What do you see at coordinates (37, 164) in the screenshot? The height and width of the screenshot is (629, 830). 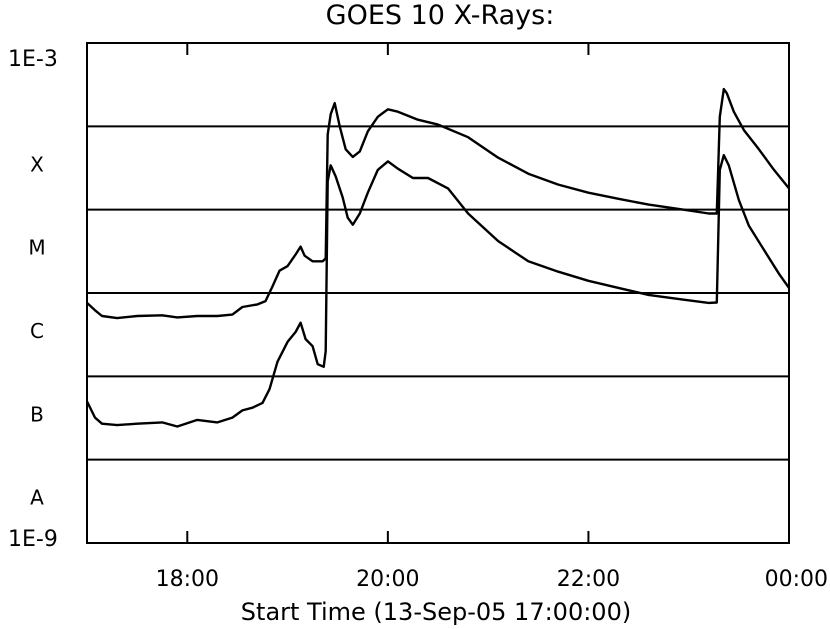 I see `class-label-x: X` at bounding box center [37, 164].